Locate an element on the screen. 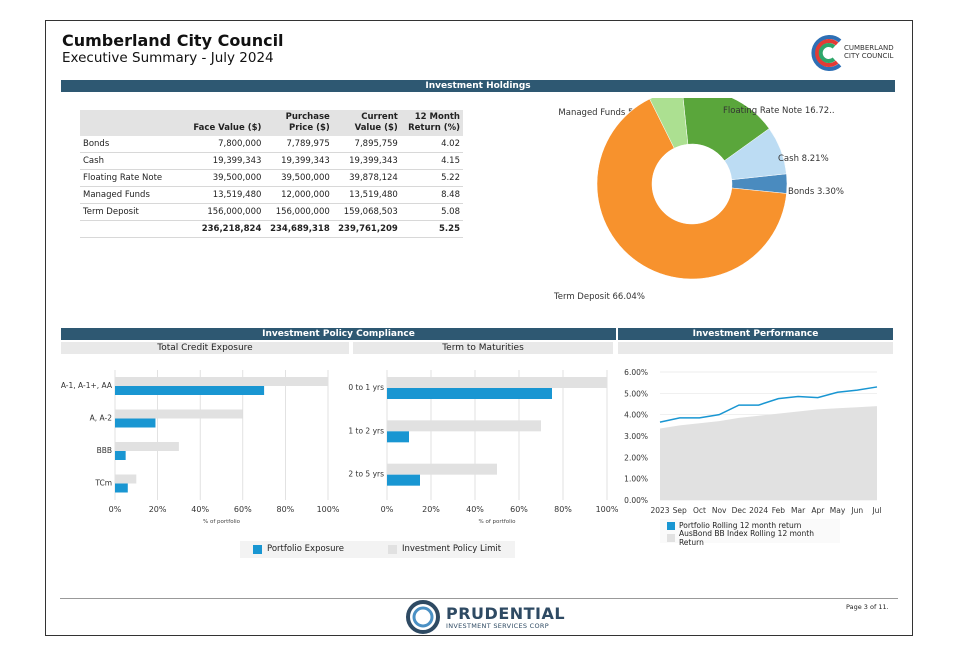 The image size is (957, 660). table-cell: 4.15 is located at coordinates (431, 161).